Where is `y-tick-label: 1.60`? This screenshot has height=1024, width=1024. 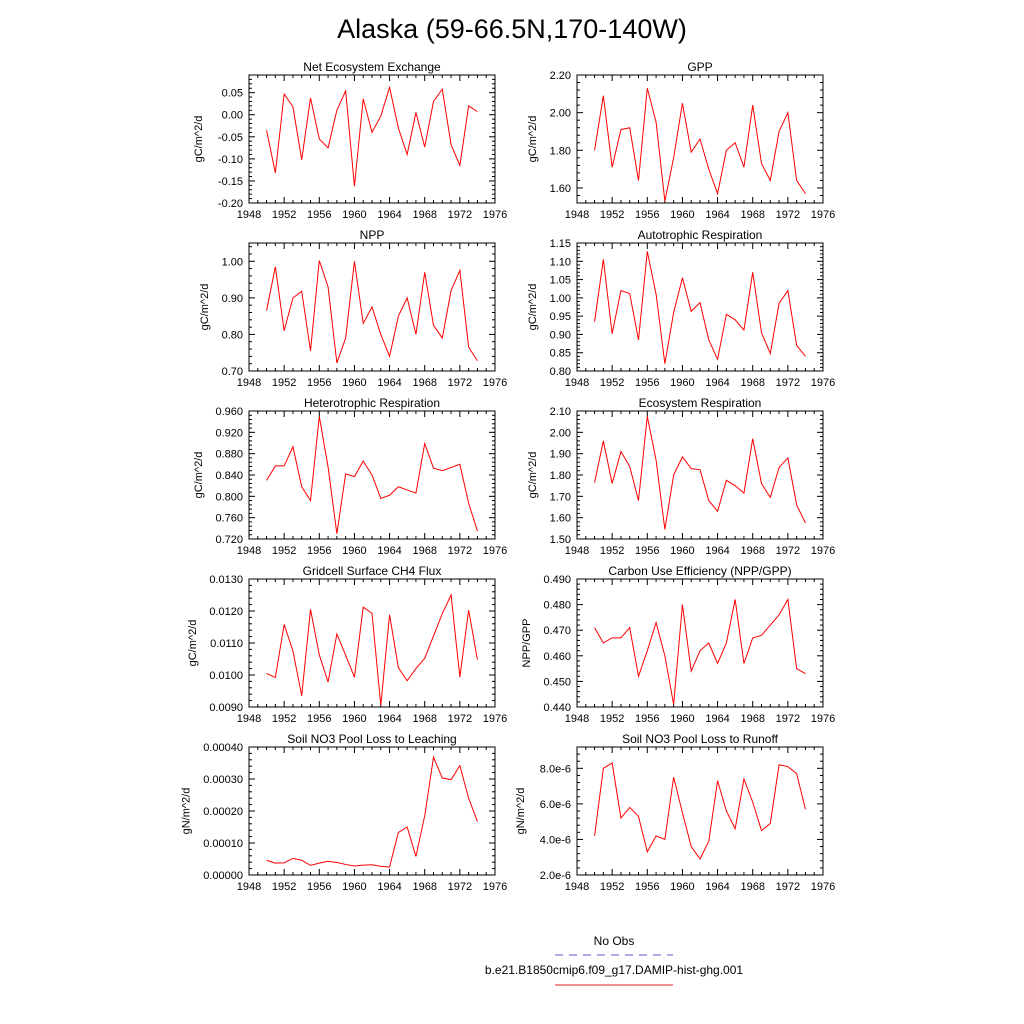 y-tick-label: 1.60 is located at coordinates (560, 189).